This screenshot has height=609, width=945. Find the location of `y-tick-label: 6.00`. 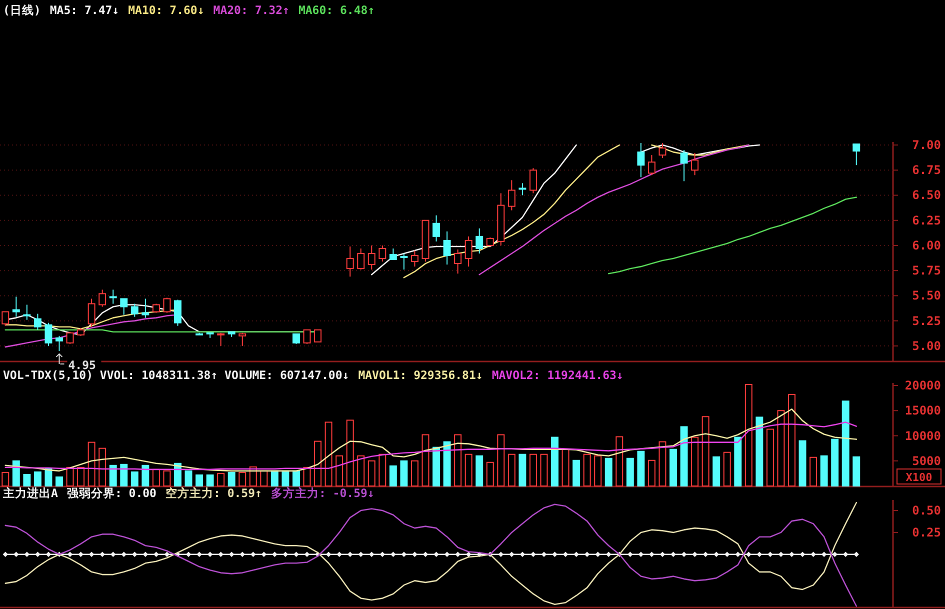

y-tick-label: 6.00 is located at coordinates (926, 245).